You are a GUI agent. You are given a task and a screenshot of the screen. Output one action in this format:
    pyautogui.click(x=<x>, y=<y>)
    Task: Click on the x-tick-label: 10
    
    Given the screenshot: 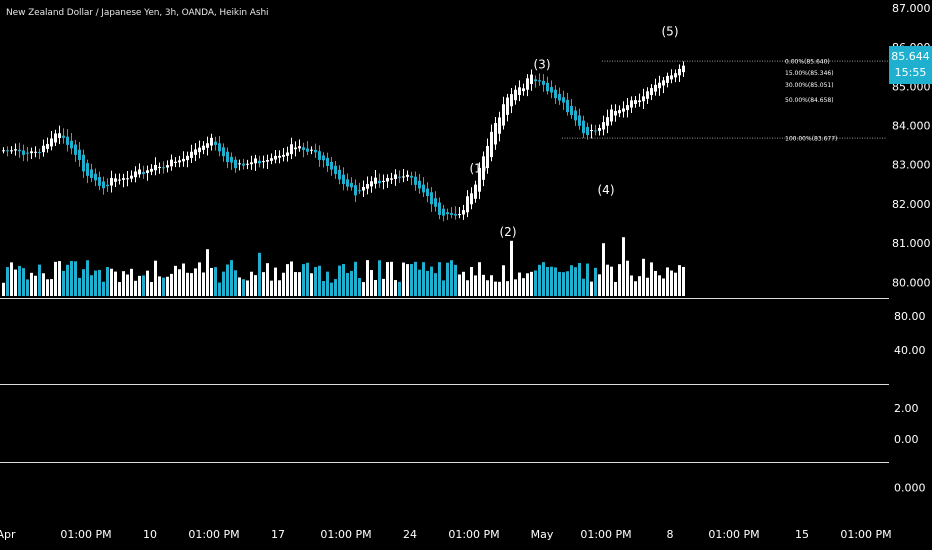 What is the action you would take?
    pyautogui.click(x=150, y=534)
    